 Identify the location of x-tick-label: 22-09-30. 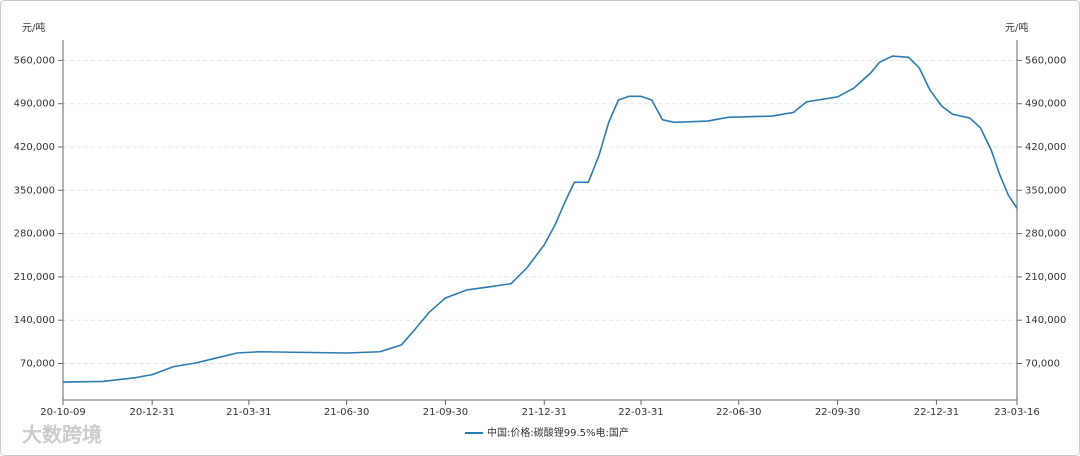
(837, 412).